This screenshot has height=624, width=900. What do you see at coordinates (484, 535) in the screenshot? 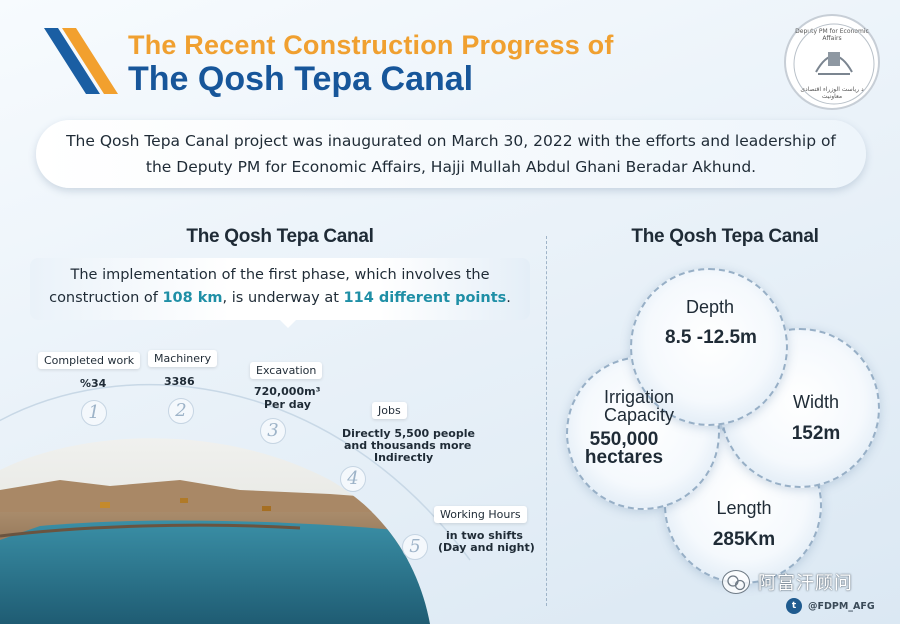
I see `timeline-value-working-hours: in two shifts` at bounding box center [484, 535].